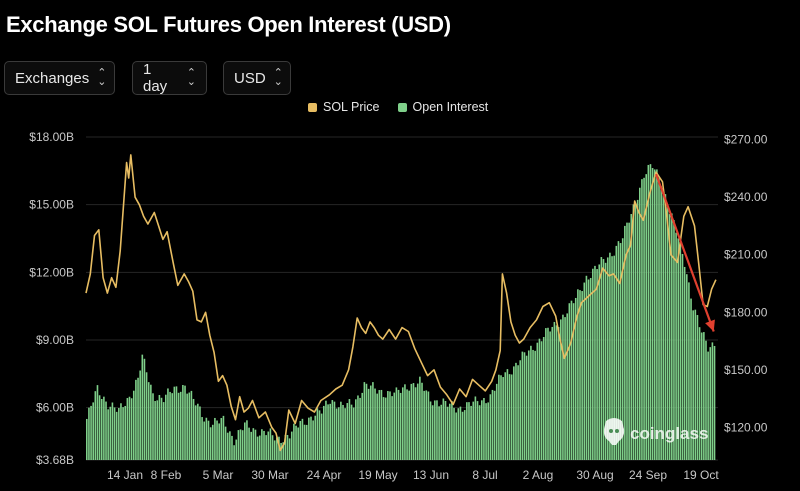 The image size is (800, 491). I want to click on x-axis-tick-label: 24 Sep, so click(648, 475).